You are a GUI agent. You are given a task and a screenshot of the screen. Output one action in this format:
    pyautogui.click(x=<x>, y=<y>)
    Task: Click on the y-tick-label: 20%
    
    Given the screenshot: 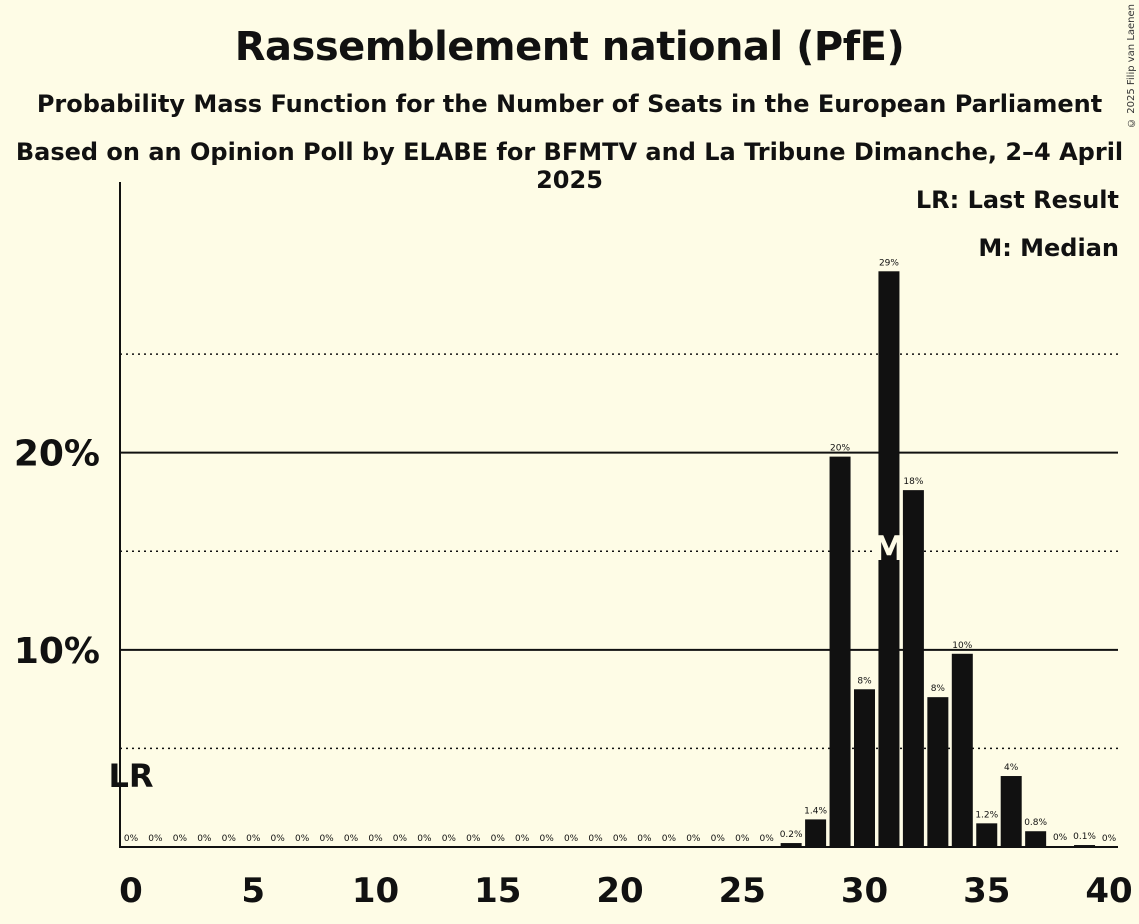 What is the action you would take?
    pyautogui.click(x=57, y=454)
    